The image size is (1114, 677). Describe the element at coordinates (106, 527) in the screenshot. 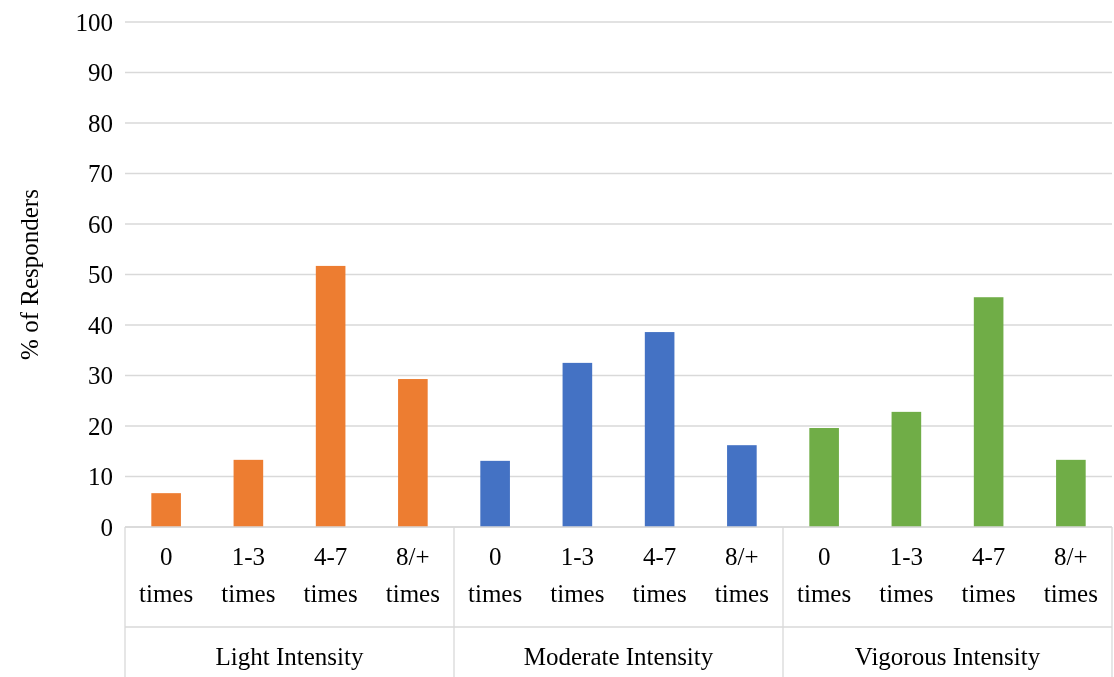

I see `y-tick-label: 0` at that location.